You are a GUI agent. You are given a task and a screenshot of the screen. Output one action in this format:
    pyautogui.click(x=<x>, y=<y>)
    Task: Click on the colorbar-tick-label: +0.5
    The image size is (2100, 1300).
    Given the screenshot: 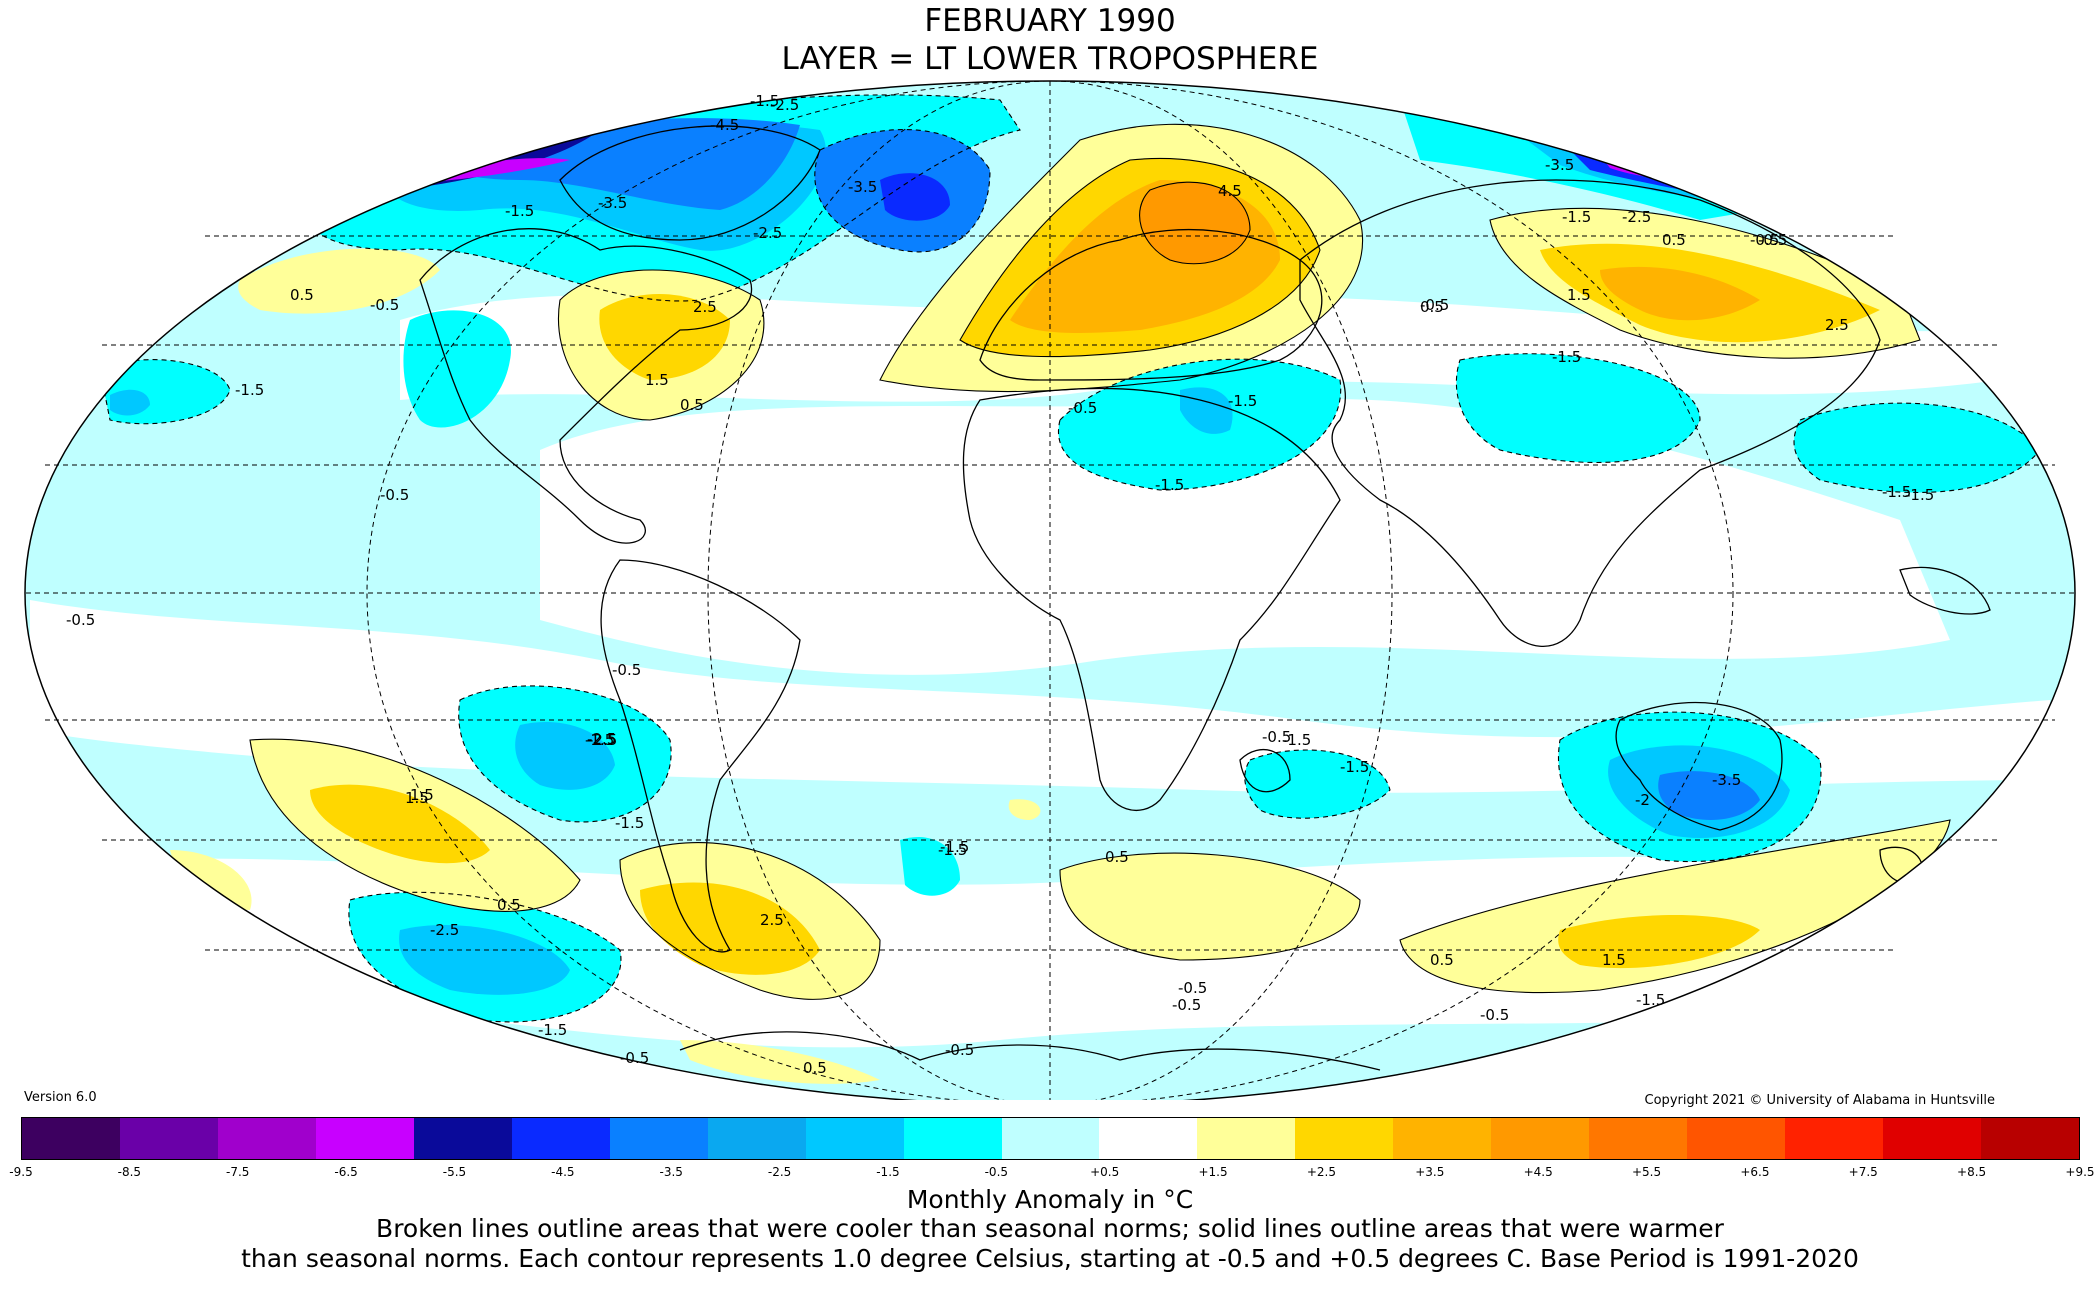 What is the action you would take?
    pyautogui.click(x=1105, y=1172)
    